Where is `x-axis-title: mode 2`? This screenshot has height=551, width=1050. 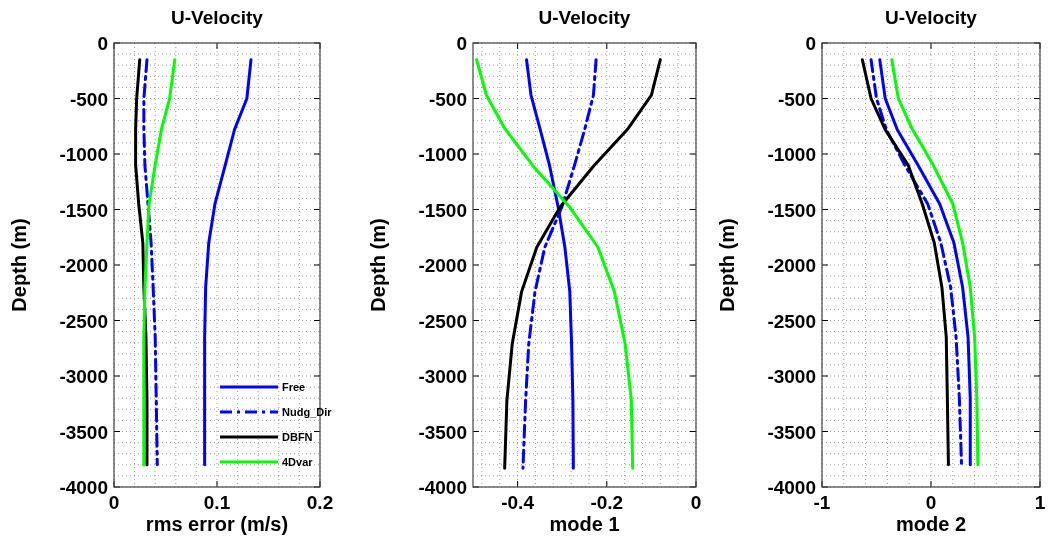
x-axis-title: mode 2 is located at coordinates (931, 524).